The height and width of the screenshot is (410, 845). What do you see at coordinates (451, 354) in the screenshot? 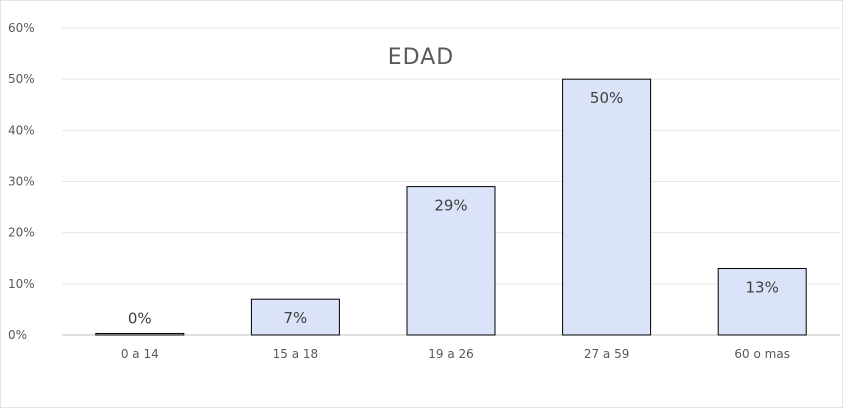
I see `x-tick-label: 19 a 26` at bounding box center [451, 354].